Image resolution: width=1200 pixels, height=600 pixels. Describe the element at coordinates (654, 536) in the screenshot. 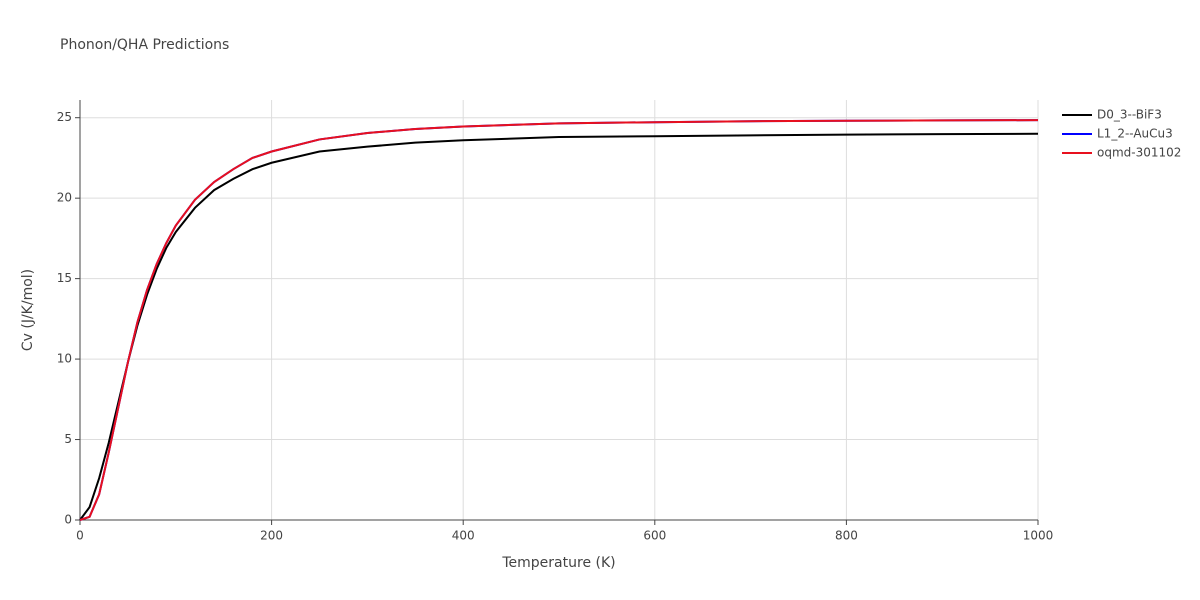

I see `x-tick-label: 600` at that location.